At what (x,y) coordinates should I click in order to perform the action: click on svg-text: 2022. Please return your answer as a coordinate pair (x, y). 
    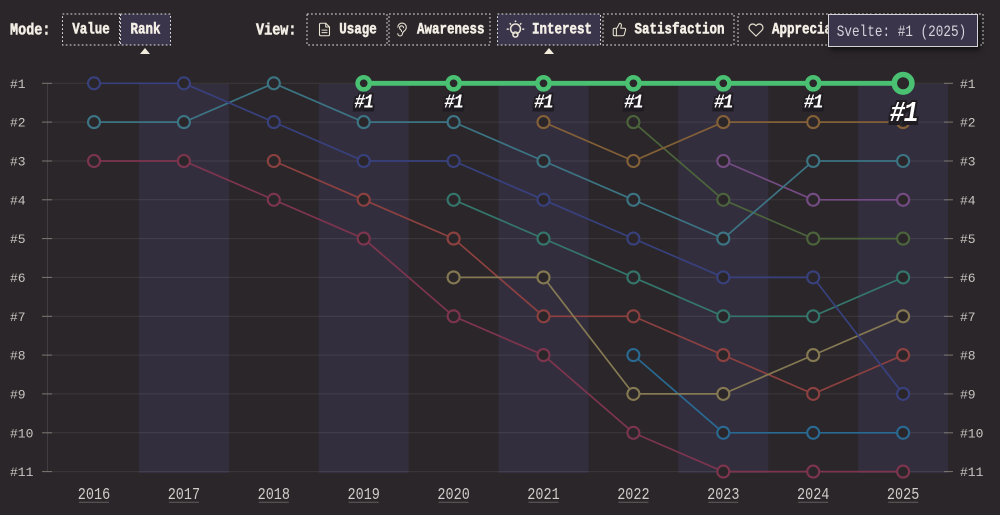
    Looking at the image, I should click on (633, 495).